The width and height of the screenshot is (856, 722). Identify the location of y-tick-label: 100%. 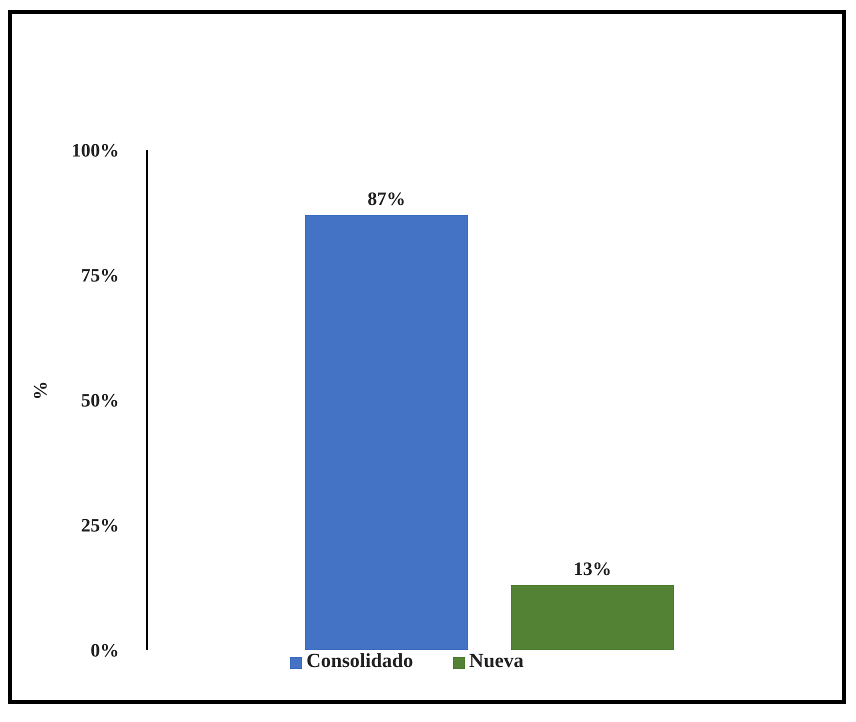
(95, 151).